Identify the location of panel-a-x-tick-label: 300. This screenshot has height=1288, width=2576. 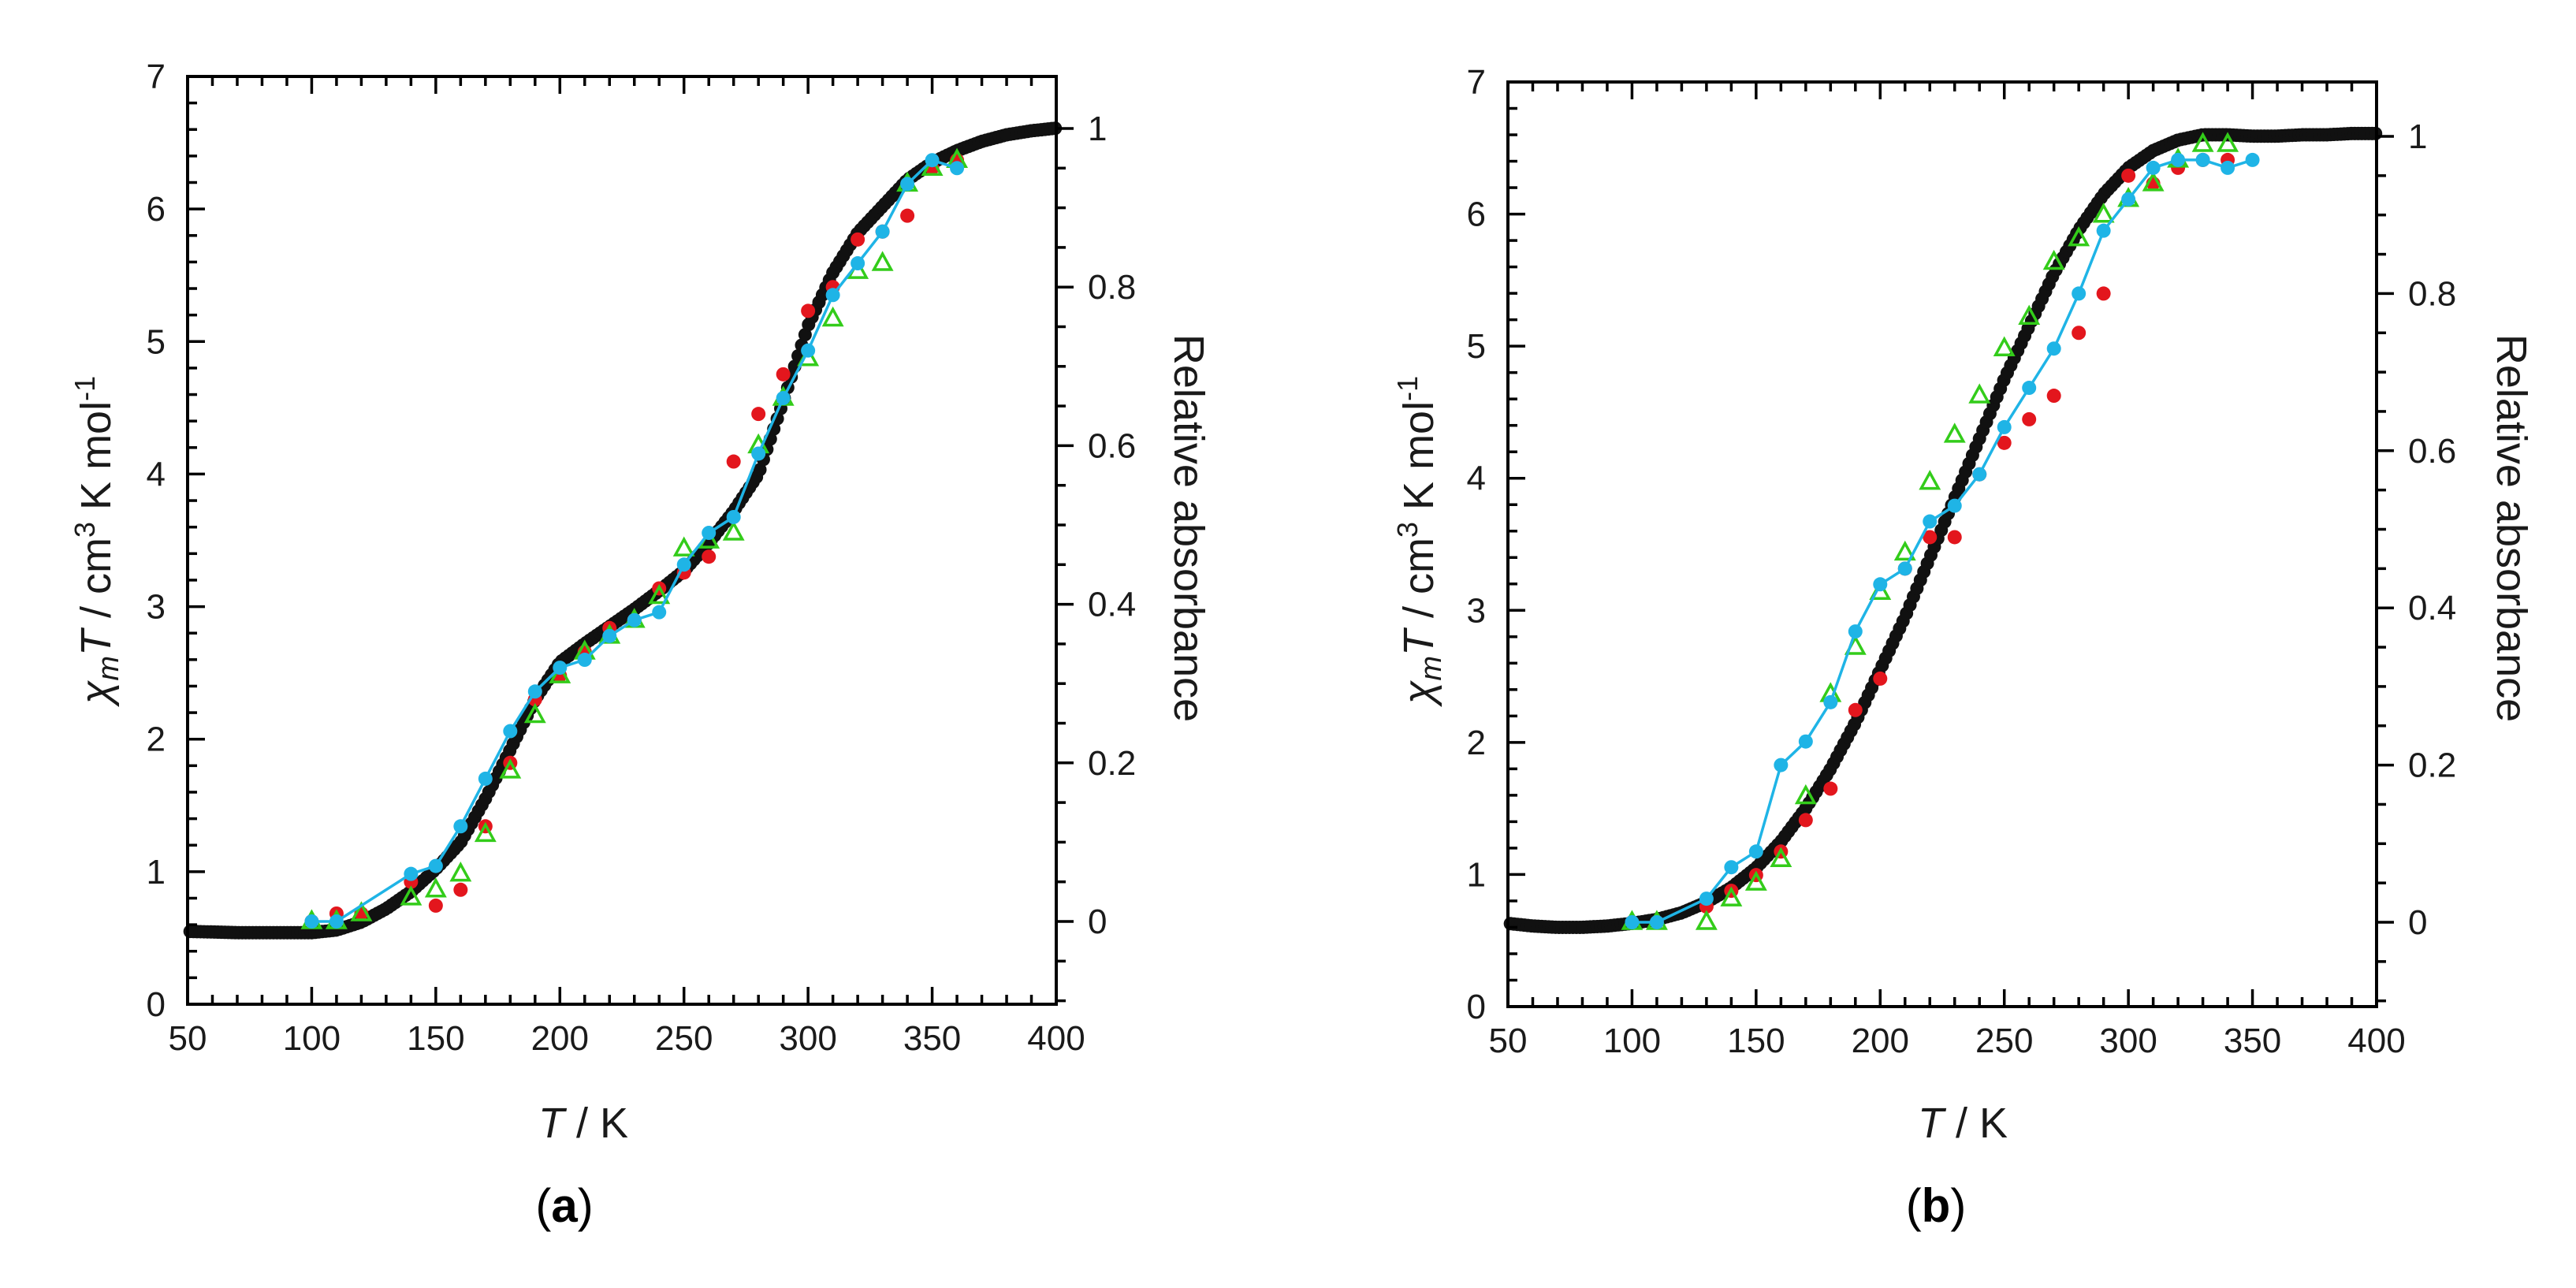
(807, 1038).